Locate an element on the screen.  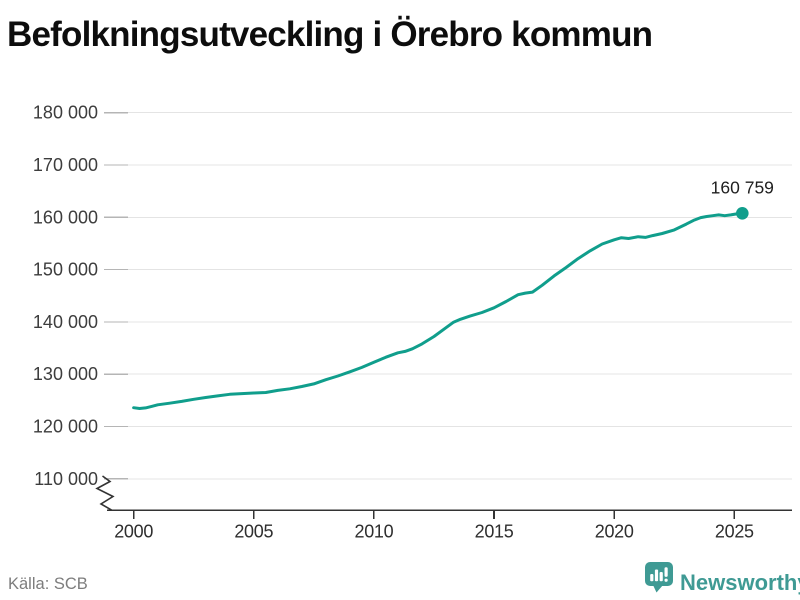
newsworthy-logo: Newsworthy is located at coordinates (722, 578).